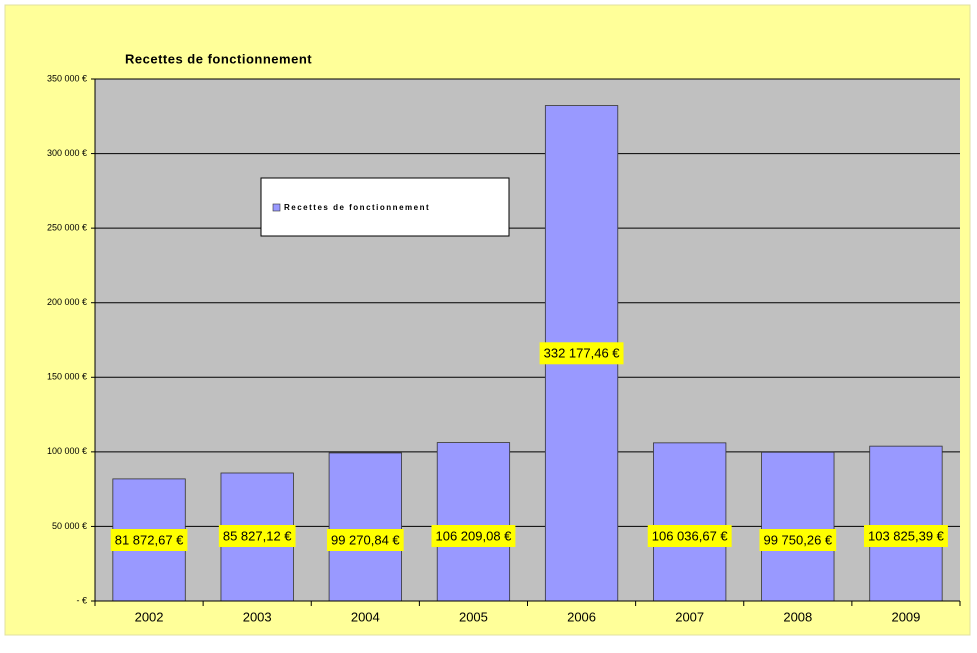  What do you see at coordinates (365, 616) in the screenshot?
I see `x-tick-label: 2004` at bounding box center [365, 616].